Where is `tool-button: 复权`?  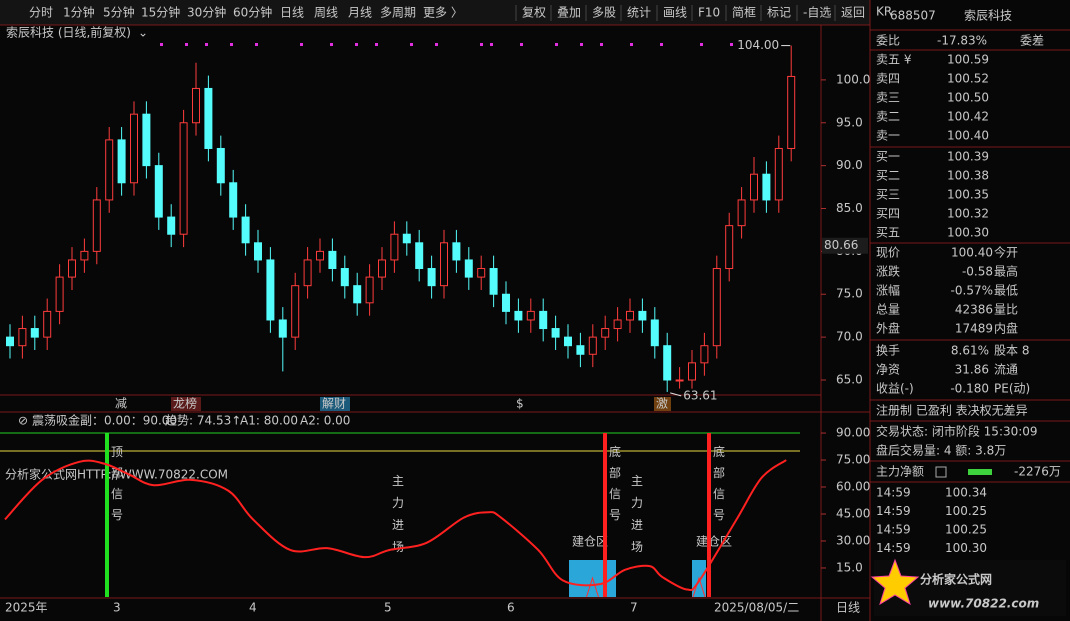 tool-button: 复权 is located at coordinates (534, 13).